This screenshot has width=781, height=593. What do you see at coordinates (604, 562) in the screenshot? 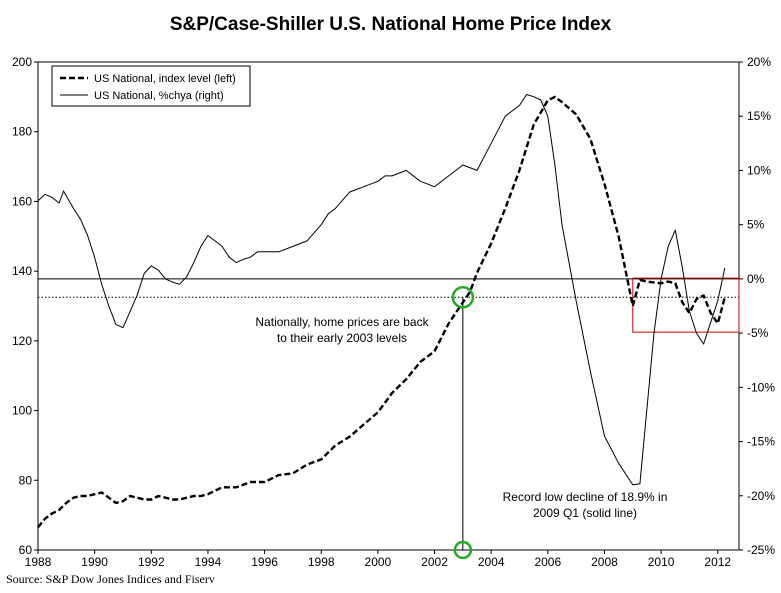
I see `x-tick-label: 2008` at bounding box center [604, 562].